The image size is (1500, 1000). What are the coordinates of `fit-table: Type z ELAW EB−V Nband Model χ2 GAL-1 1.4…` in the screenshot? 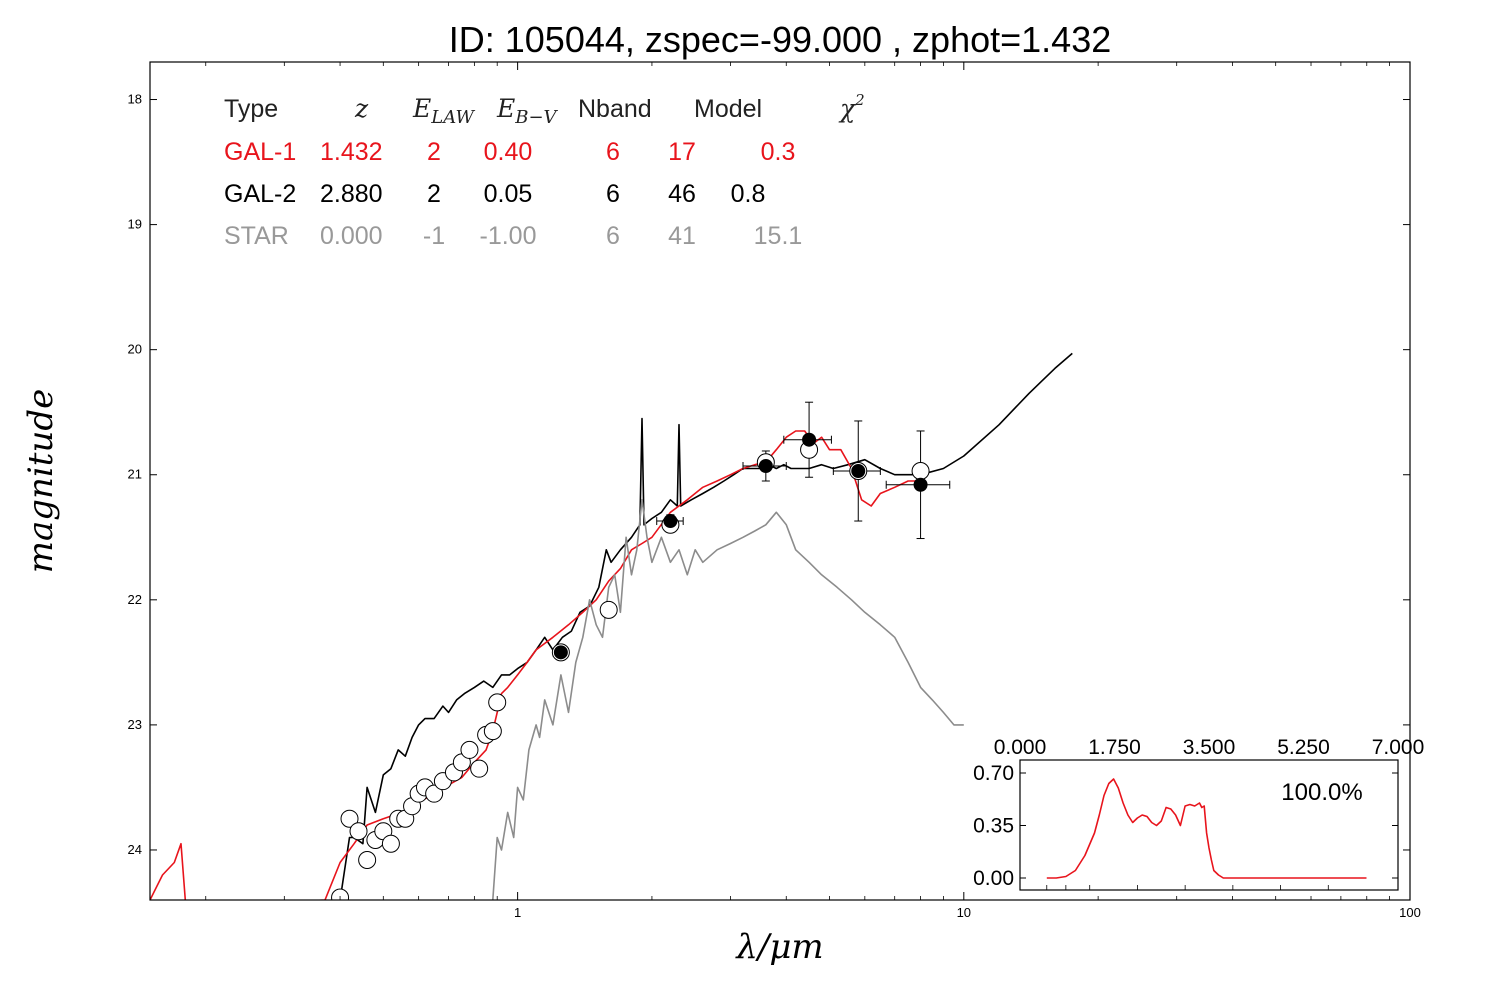 It's located at (544, 170).